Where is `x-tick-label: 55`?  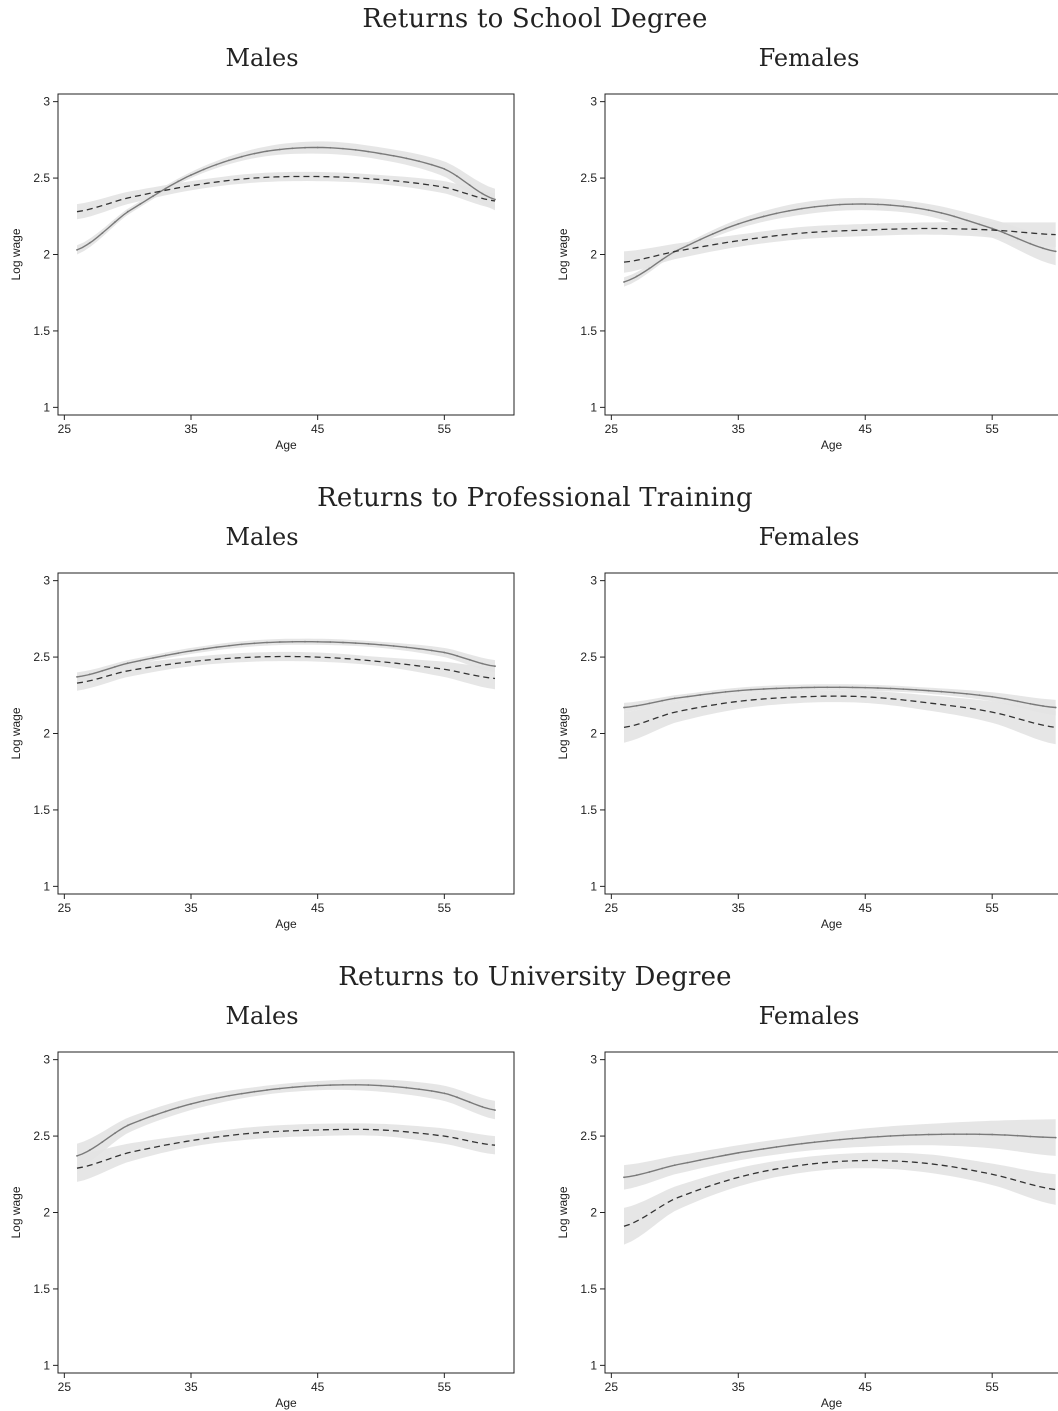 x-tick-label: 55 is located at coordinates (993, 1387).